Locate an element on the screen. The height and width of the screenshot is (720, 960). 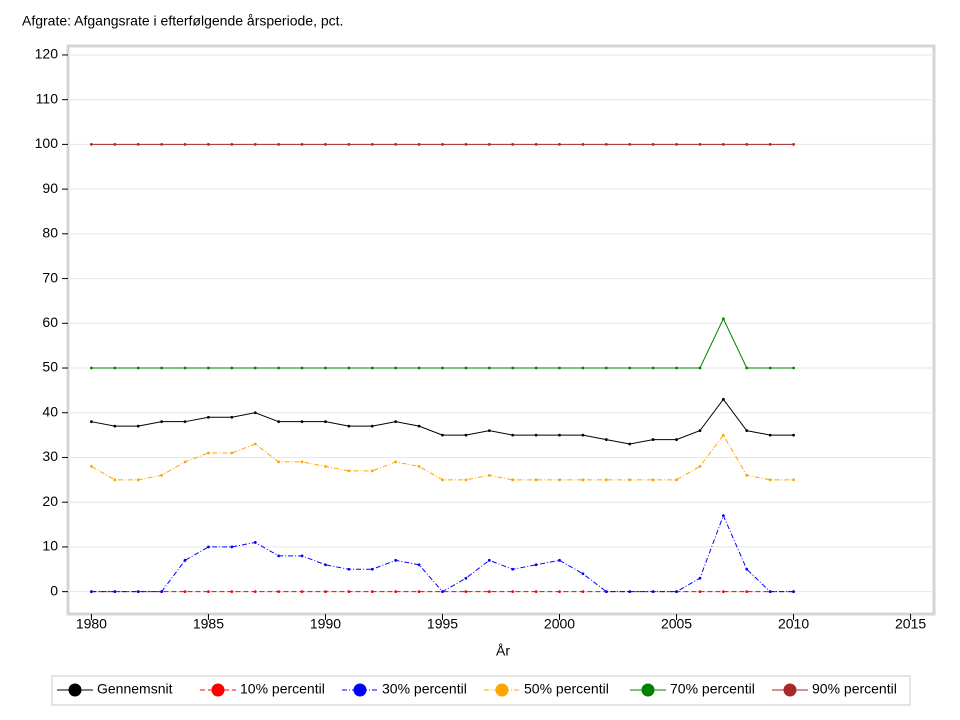
y-tick-label: 110 is located at coordinates (47, 98).